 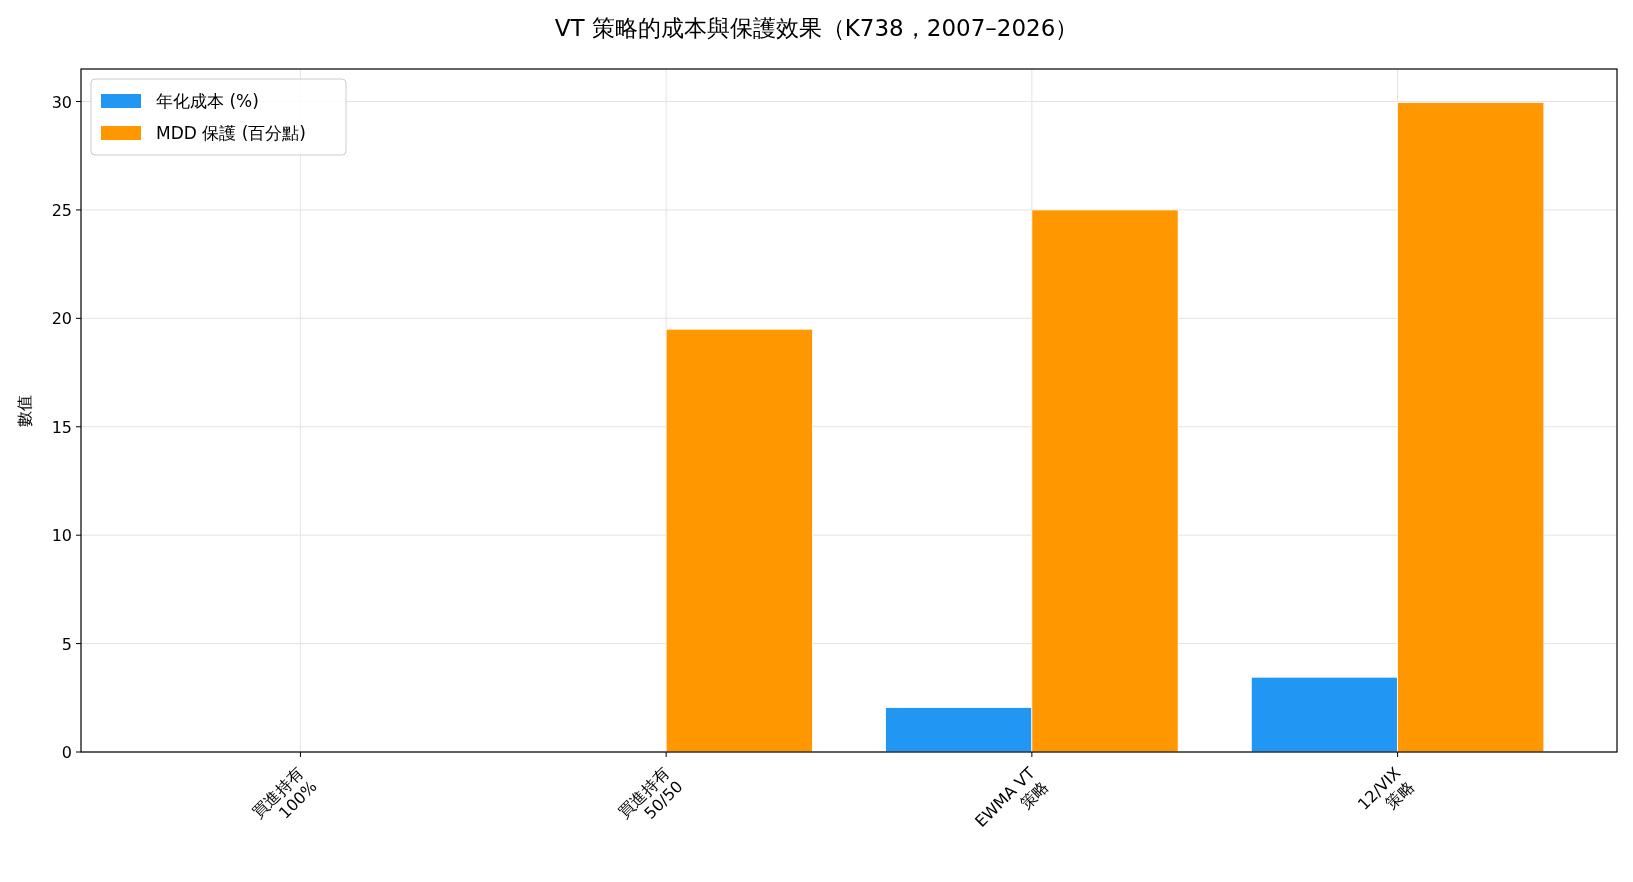 What do you see at coordinates (61, 319) in the screenshot?
I see `y-tick-label: 20` at bounding box center [61, 319].